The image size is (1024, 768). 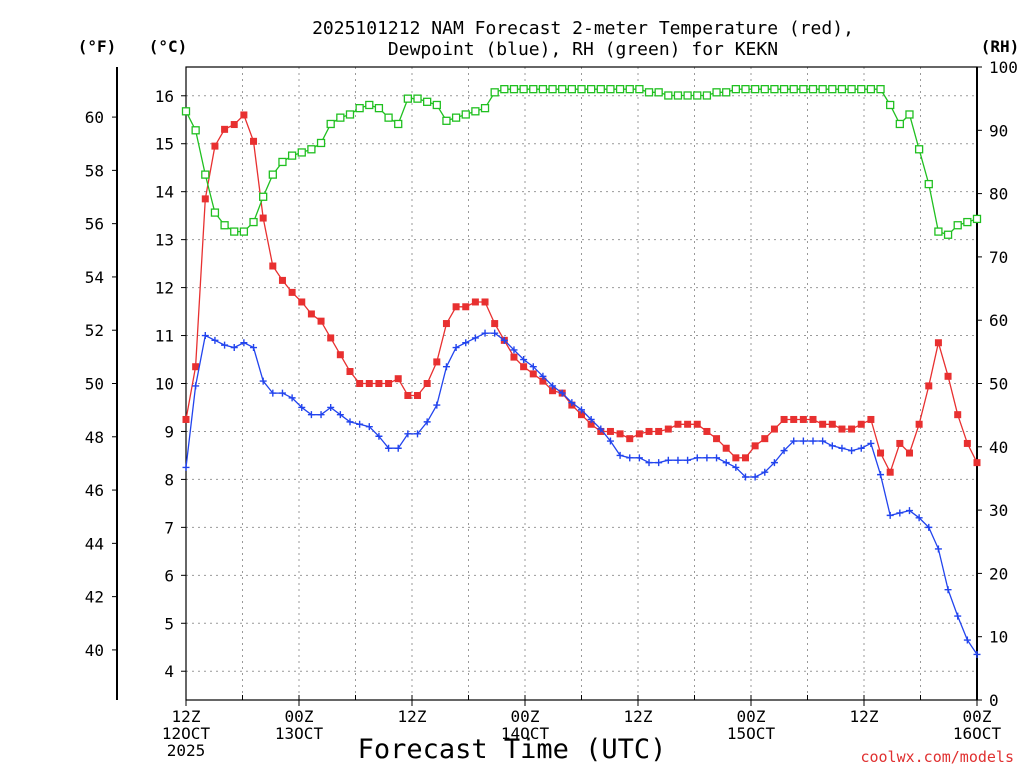 What do you see at coordinates (994, 700) in the screenshot?
I see `rh-tick-label: 0` at bounding box center [994, 700].